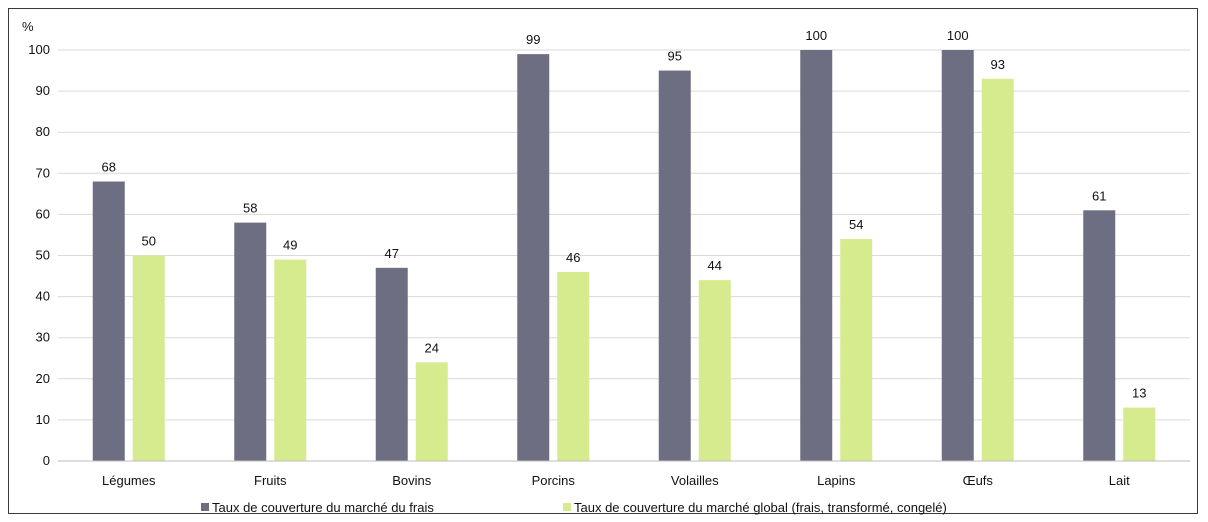  Describe the element at coordinates (43, 378) in the screenshot. I see `y-tick-label: 20` at that location.